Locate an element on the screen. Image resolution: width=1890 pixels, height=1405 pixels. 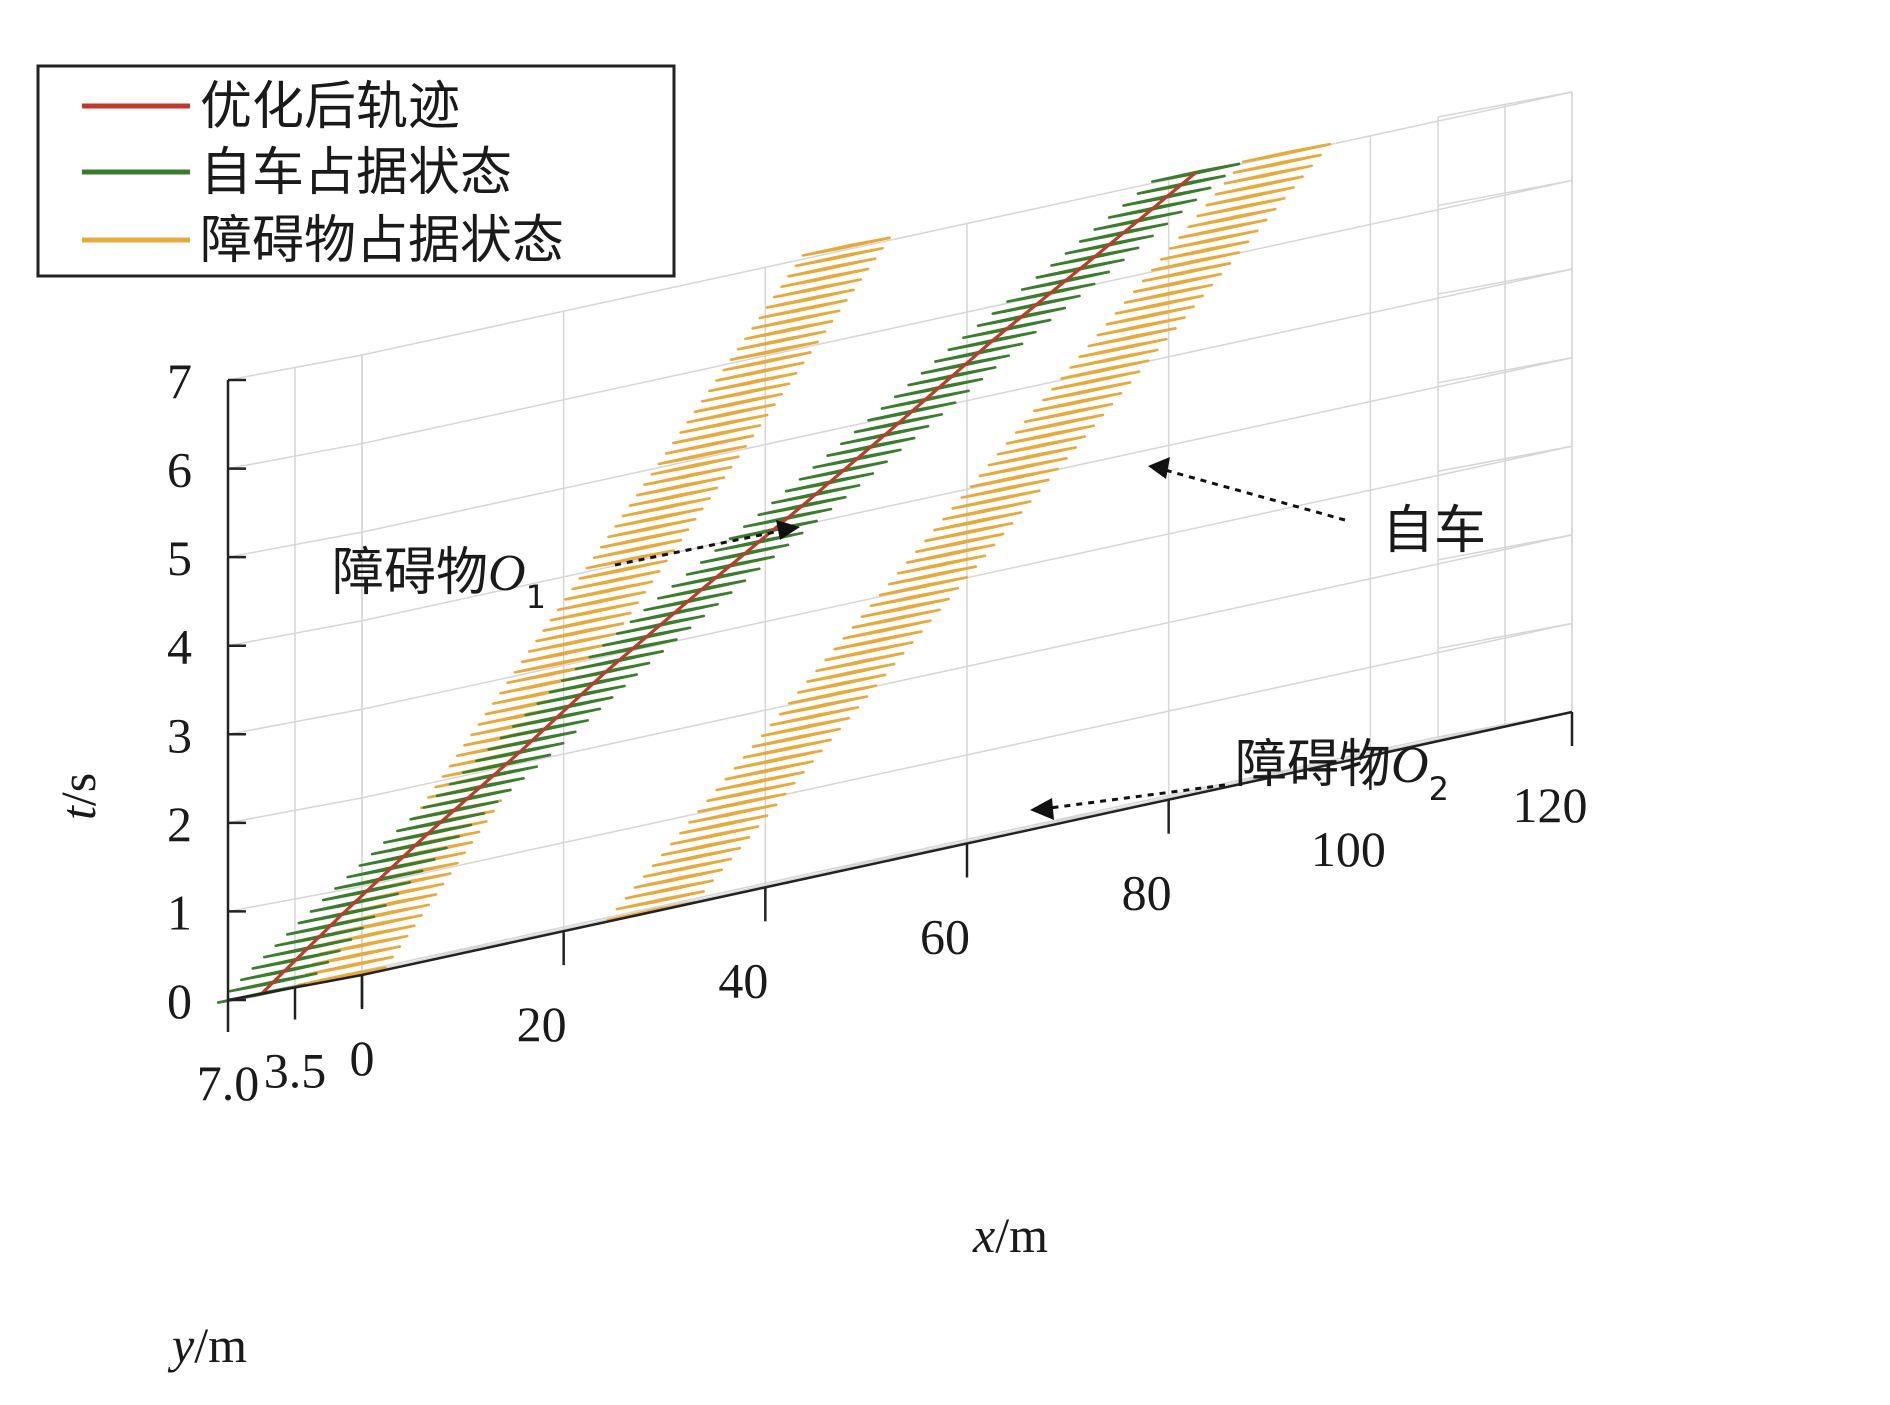
x-tick-label: 120 is located at coordinates (1550, 805).